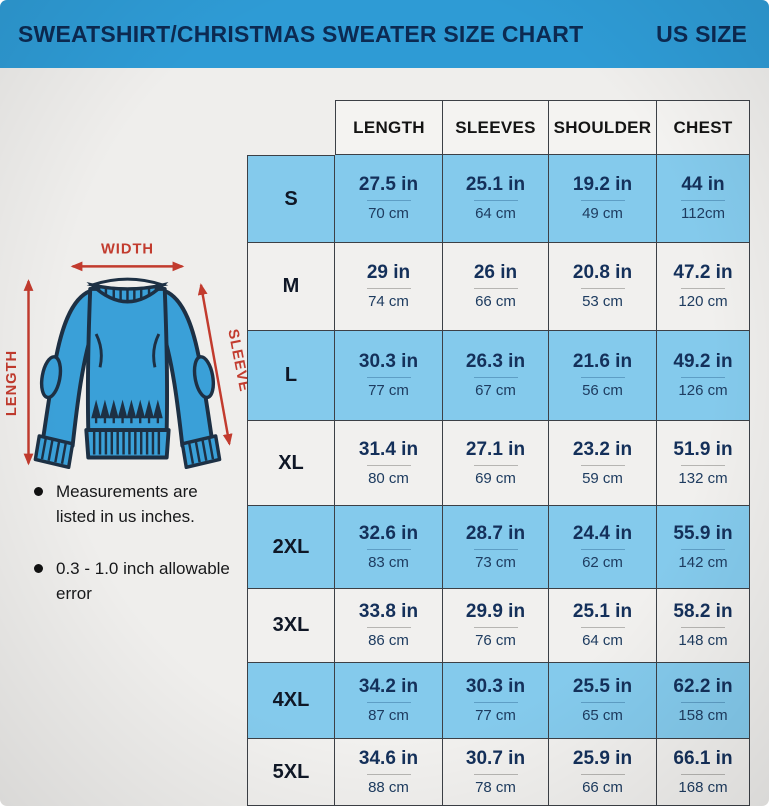  I want to click on size-row-label: L, so click(291, 376).